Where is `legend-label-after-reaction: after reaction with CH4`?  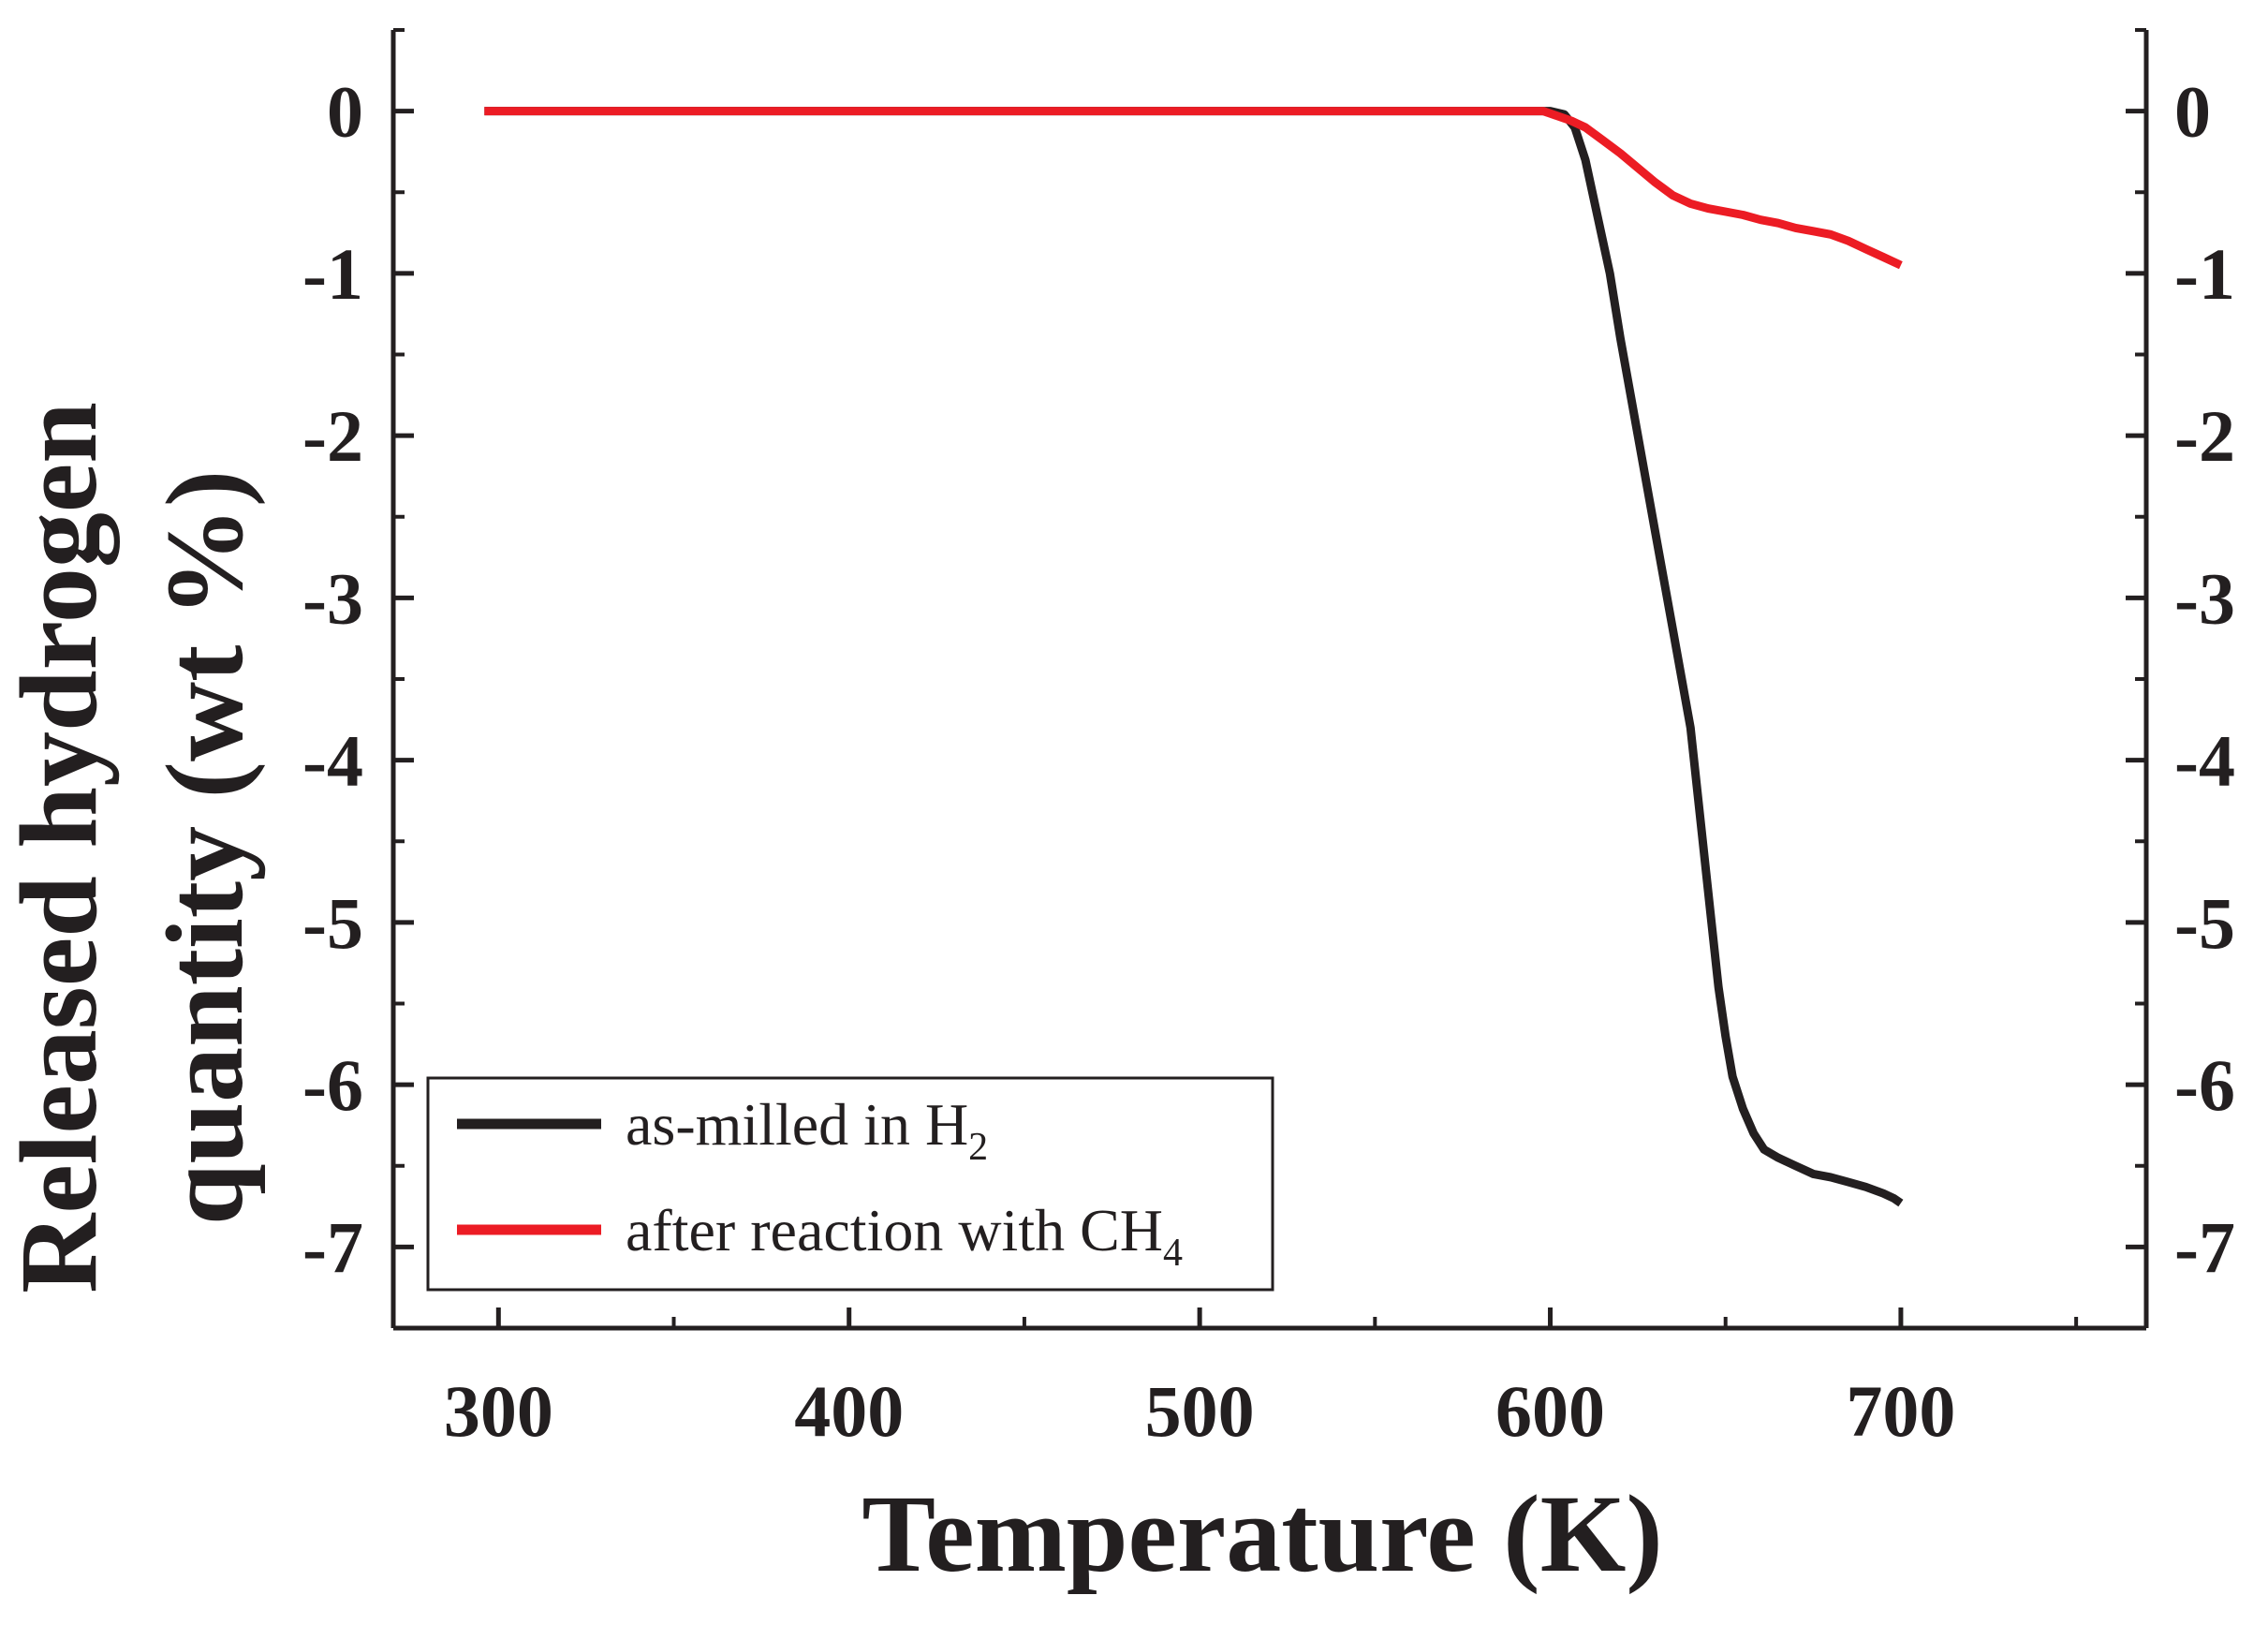 legend-label-after-reaction: after reaction with CH4 is located at coordinates (904, 1236).